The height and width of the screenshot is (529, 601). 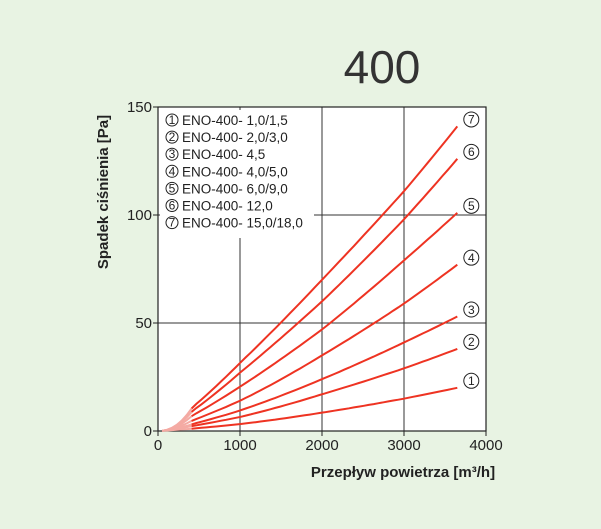 I want to click on legend-entry-3: ENO-400- 4,5, so click(x=223, y=154).